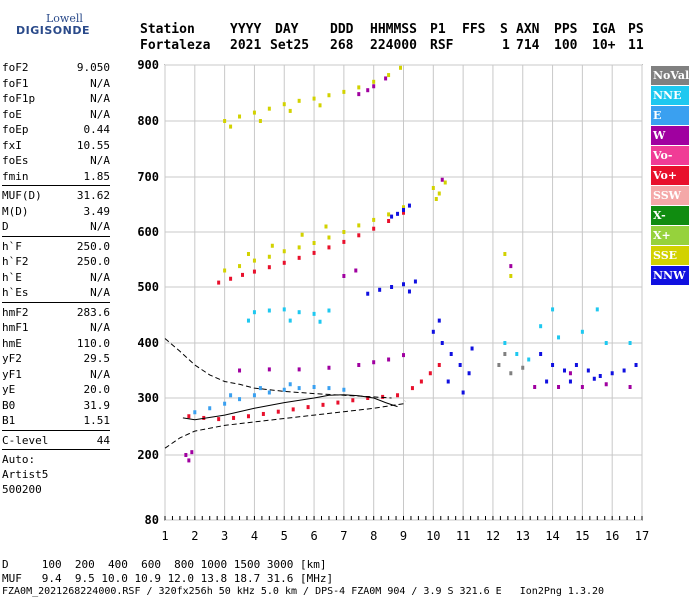  What do you see at coordinates (670, 235) in the screenshot?
I see `legend-x: X+` at bounding box center [670, 235].